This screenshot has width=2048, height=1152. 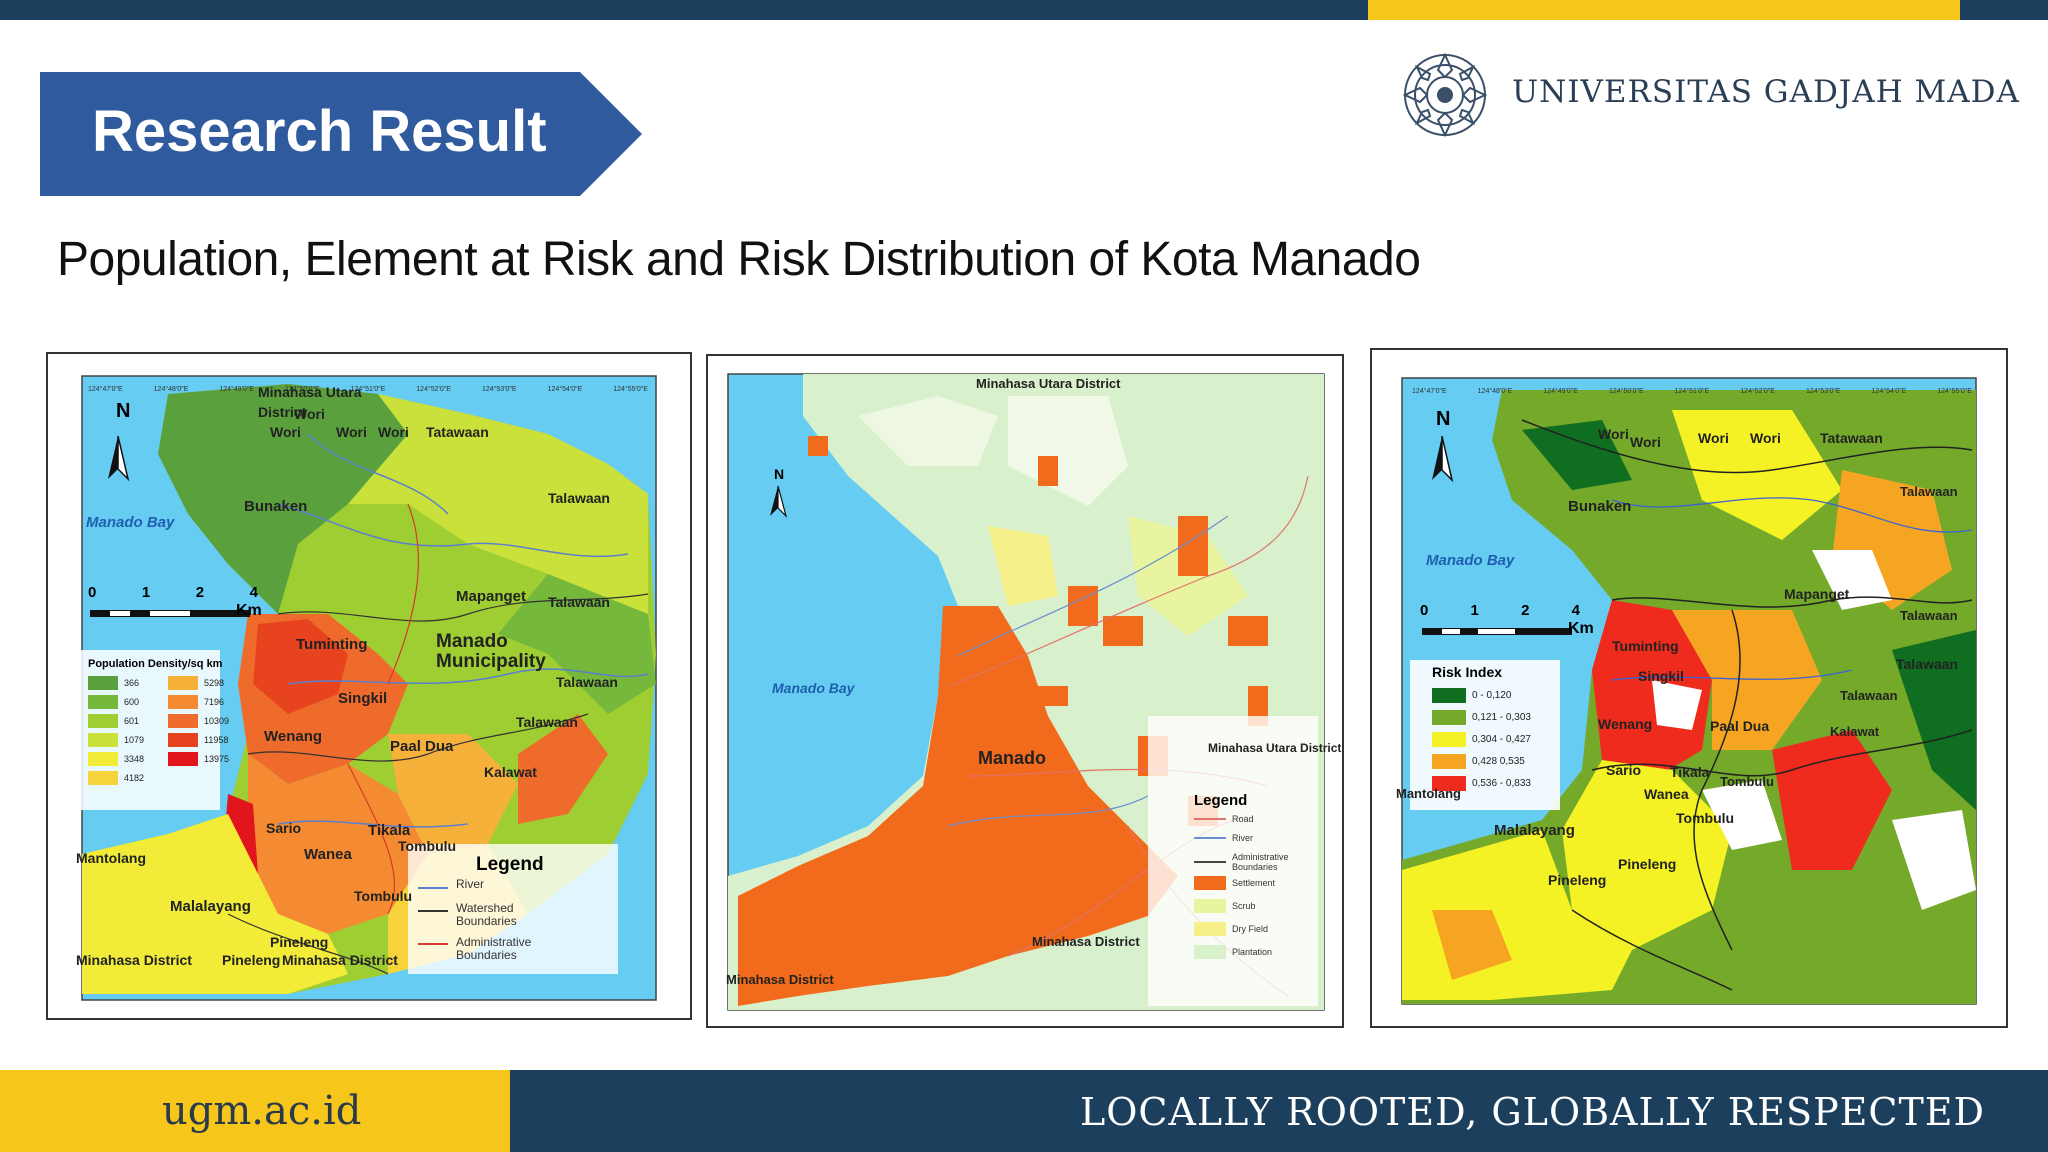 What do you see at coordinates (1250, 929) in the screenshot?
I see `legend-label: Dry Field` at bounding box center [1250, 929].